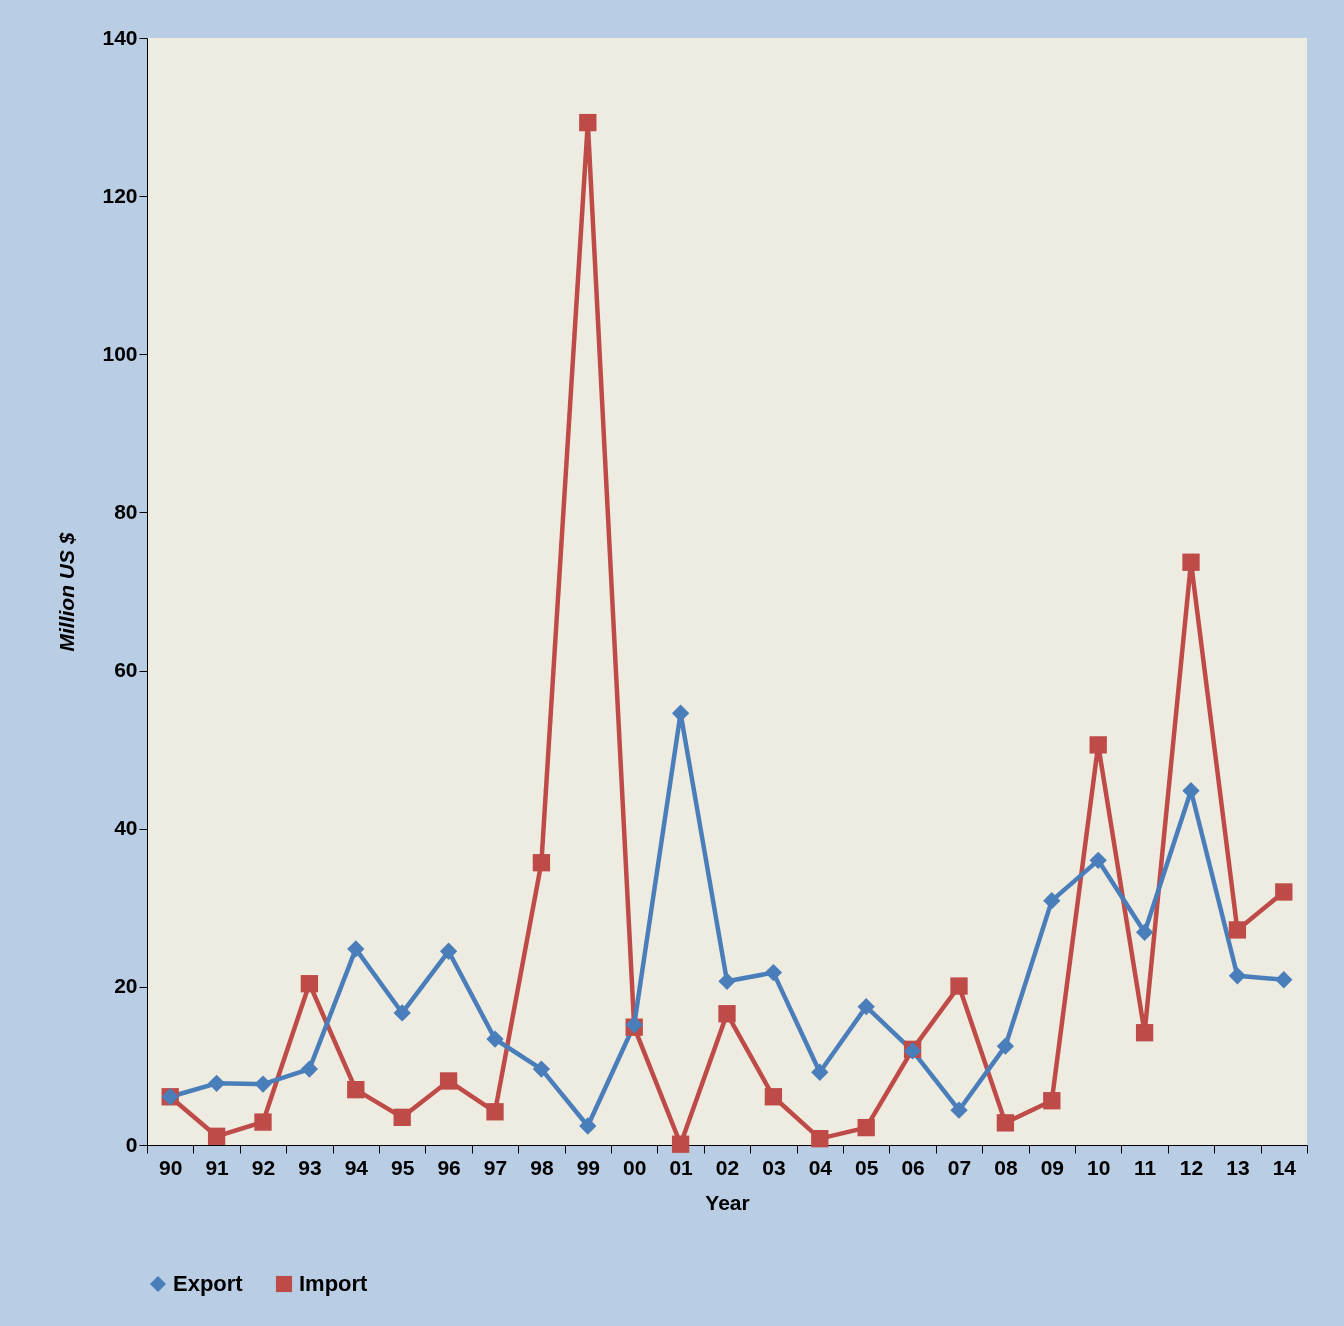  I want to click on x-tick-label: 96, so click(449, 1167).